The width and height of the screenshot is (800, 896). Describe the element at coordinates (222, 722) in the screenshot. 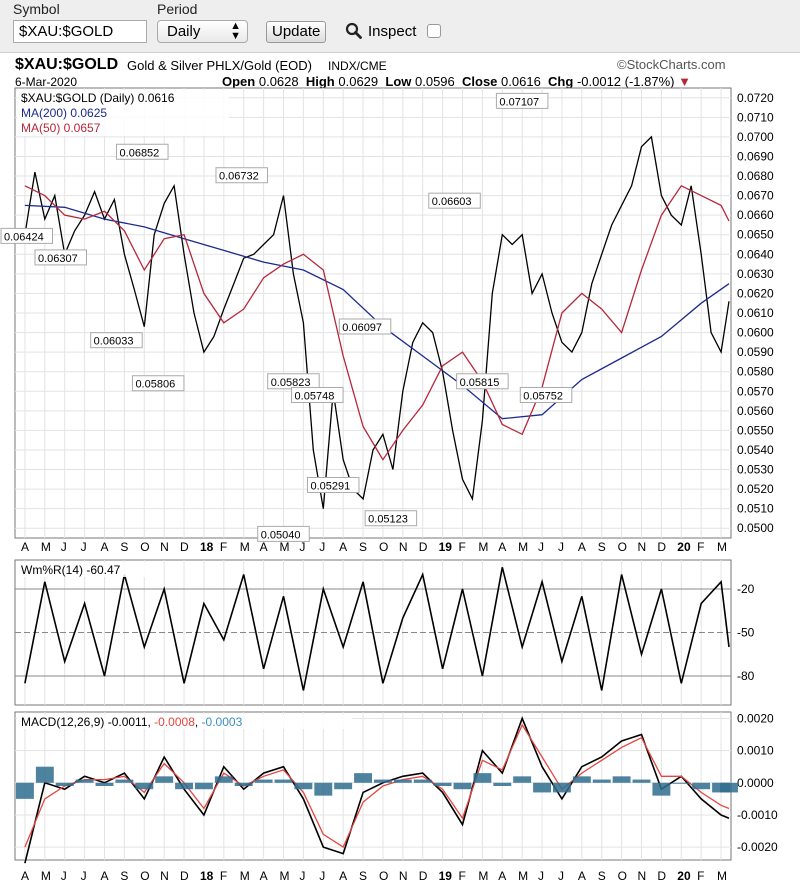

I see `legend-hist-value: -0.0003` at that location.